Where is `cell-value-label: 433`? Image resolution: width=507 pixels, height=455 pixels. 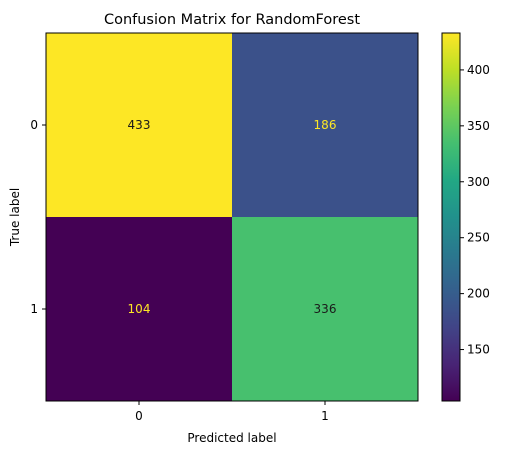 cell-value-label: 433 is located at coordinates (139, 125).